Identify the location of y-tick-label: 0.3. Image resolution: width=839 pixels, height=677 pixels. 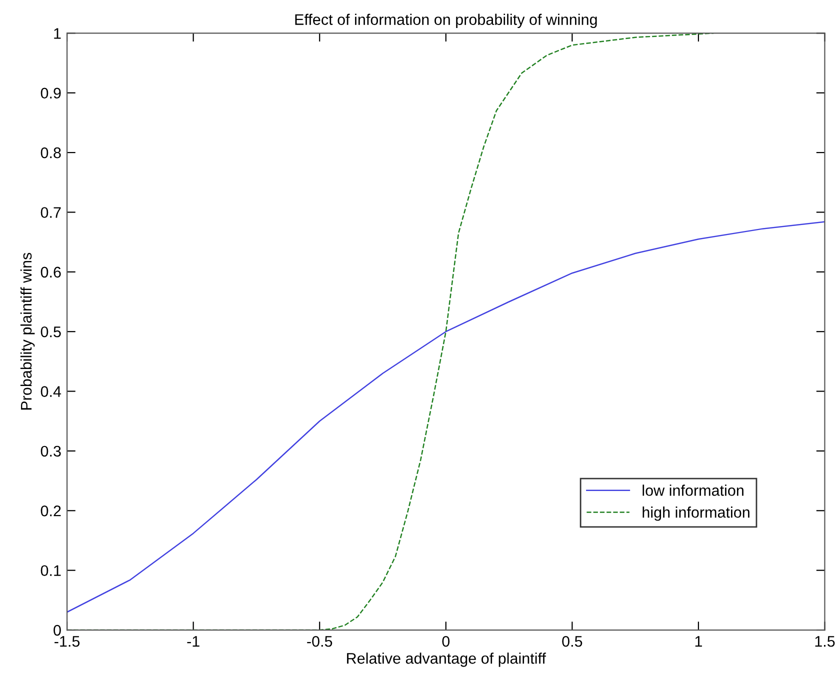
(50, 451).